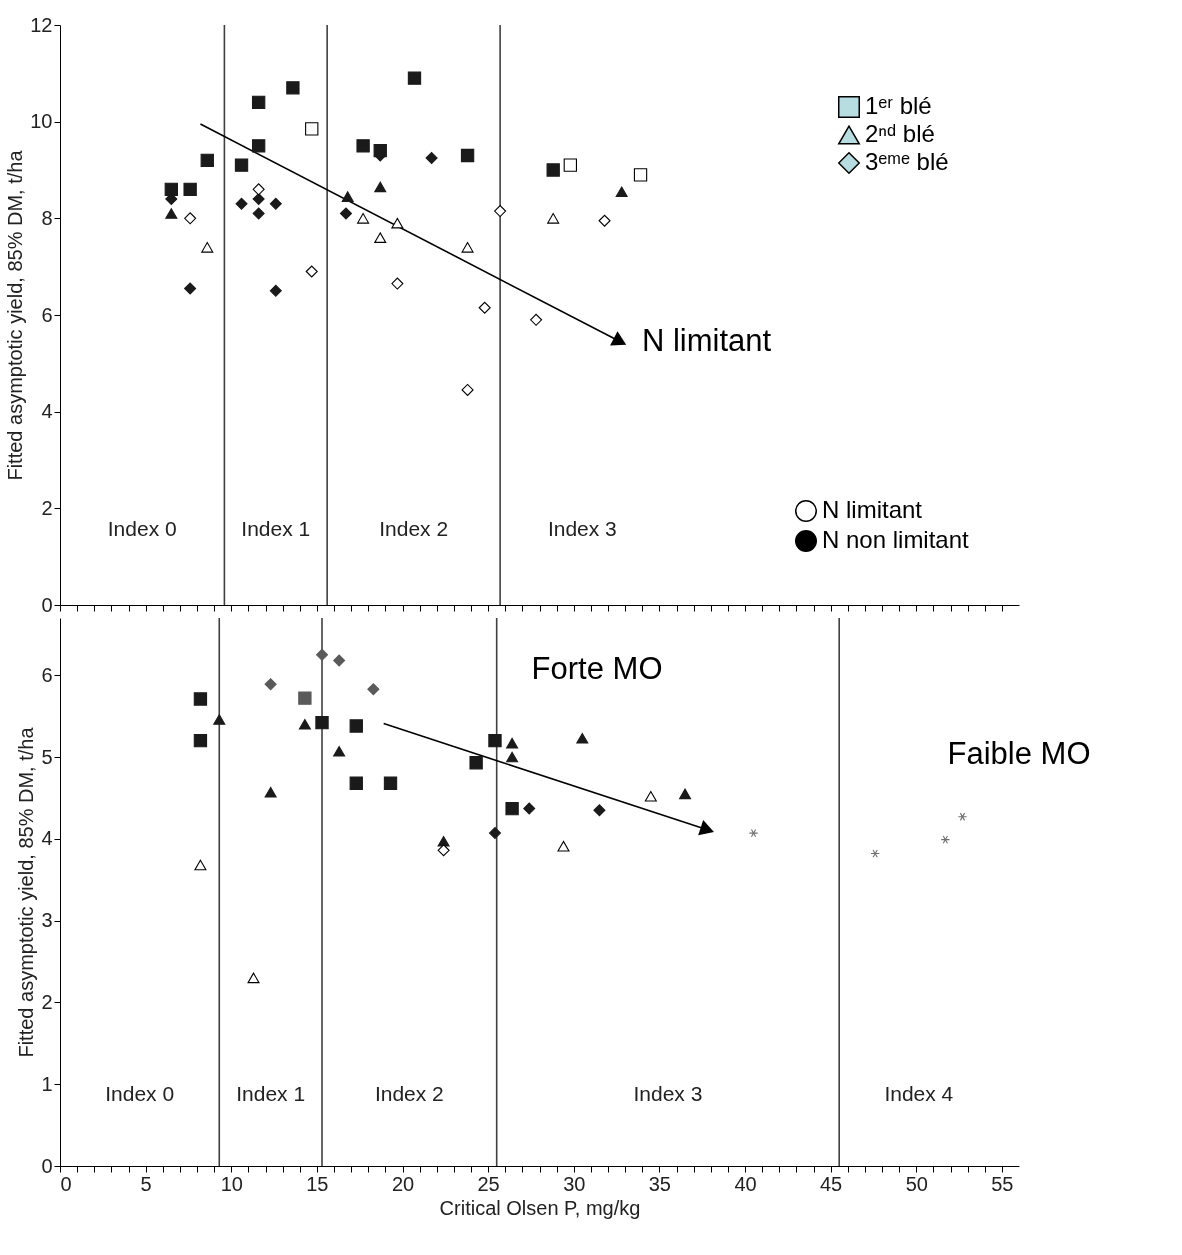 This screenshot has height=1255, width=1182. What do you see at coordinates (1019, 753) in the screenshot?
I see `annotation: Faible MO` at bounding box center [1019, 753].